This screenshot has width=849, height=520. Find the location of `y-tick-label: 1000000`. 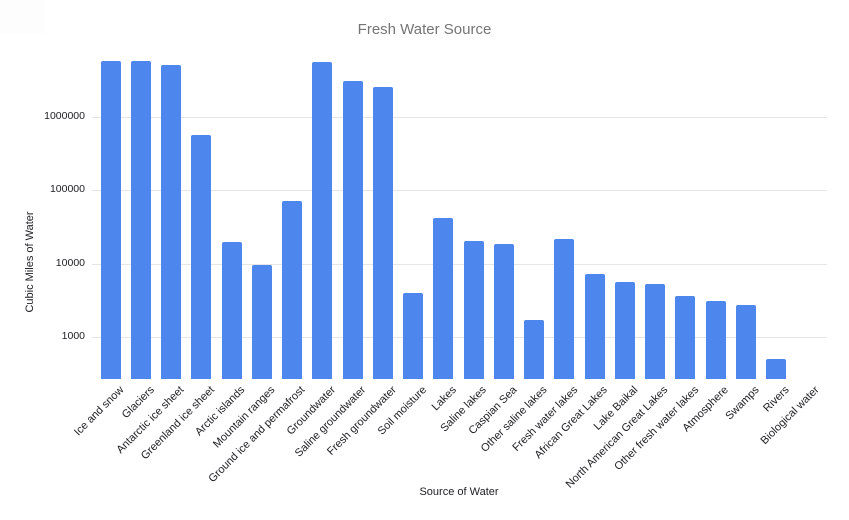

y-tick-label: 1000000 is located at coordinates (64, 116).